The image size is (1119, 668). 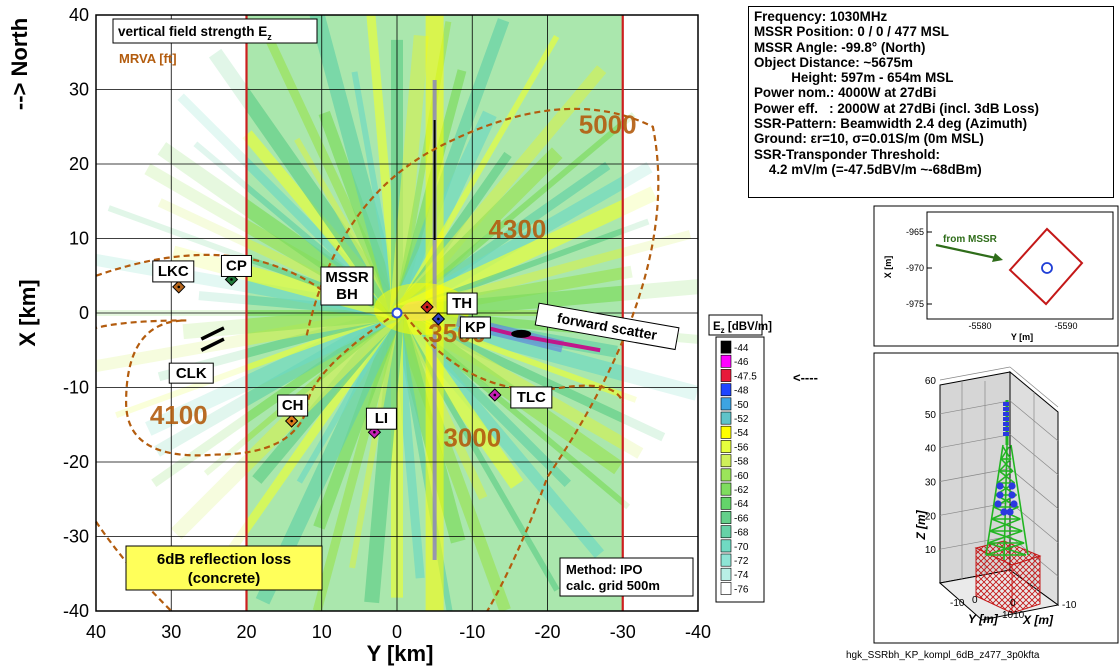 What do you see at coordinates (179, 415) in the screenshot?
I see `mrva-label: 4100` at bounding box center [179, 415].